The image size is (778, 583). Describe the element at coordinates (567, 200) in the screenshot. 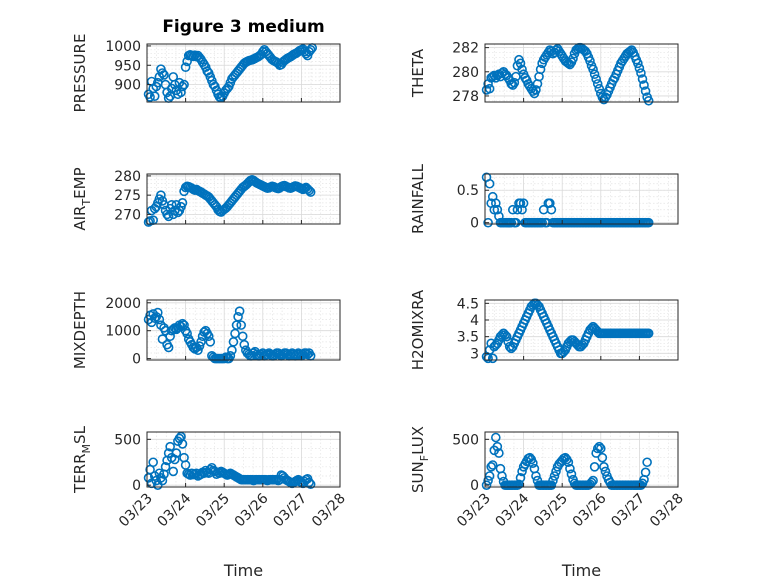

I see `series-rainfall` at that location.